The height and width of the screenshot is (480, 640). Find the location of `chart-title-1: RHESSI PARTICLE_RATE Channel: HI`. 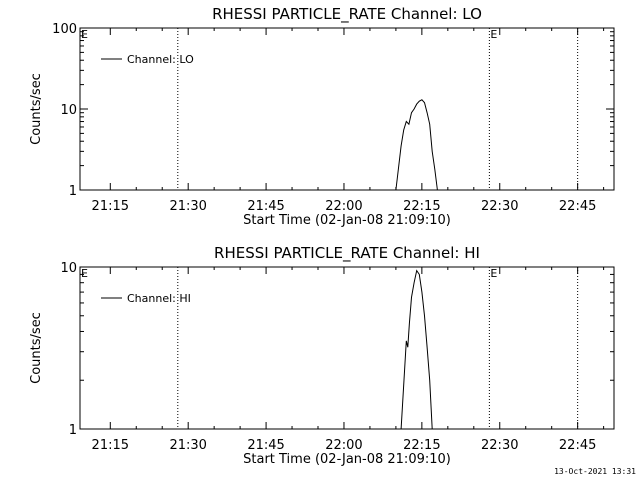

chart-title-1: RHESSI PARTICLE_RATE Channel: HI is located at coordinates (347, 253).